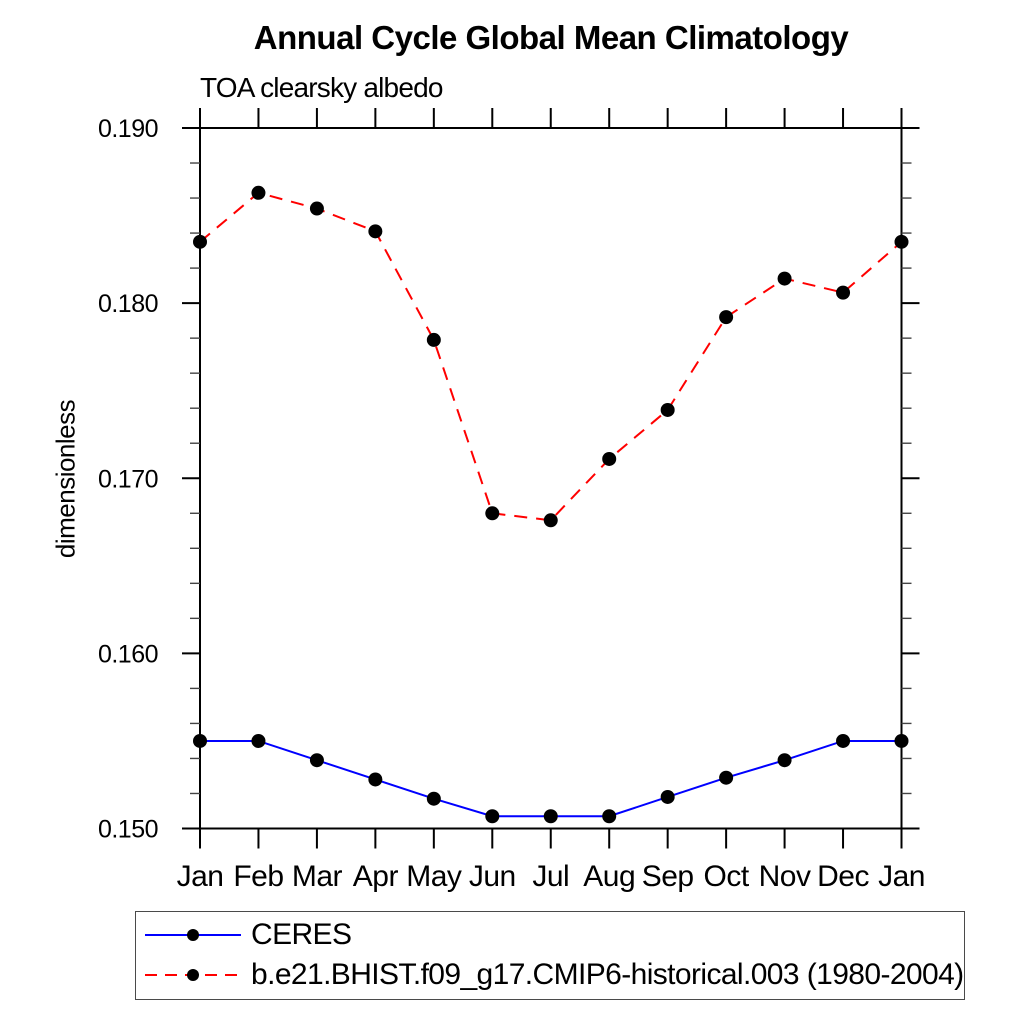  I want to click on x-tick-label: Sep, so click(668, 876).